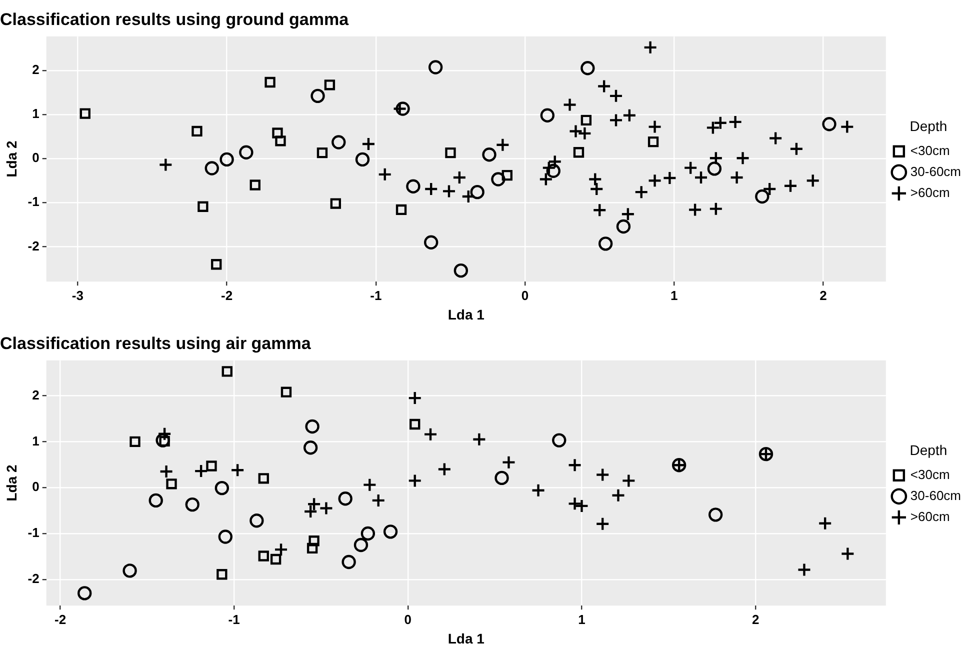 This screenshot has height=656, width=979. Describe the element at coordinates (78, 295) in the screenshot. I see `x-tick-label: -3` at that location.